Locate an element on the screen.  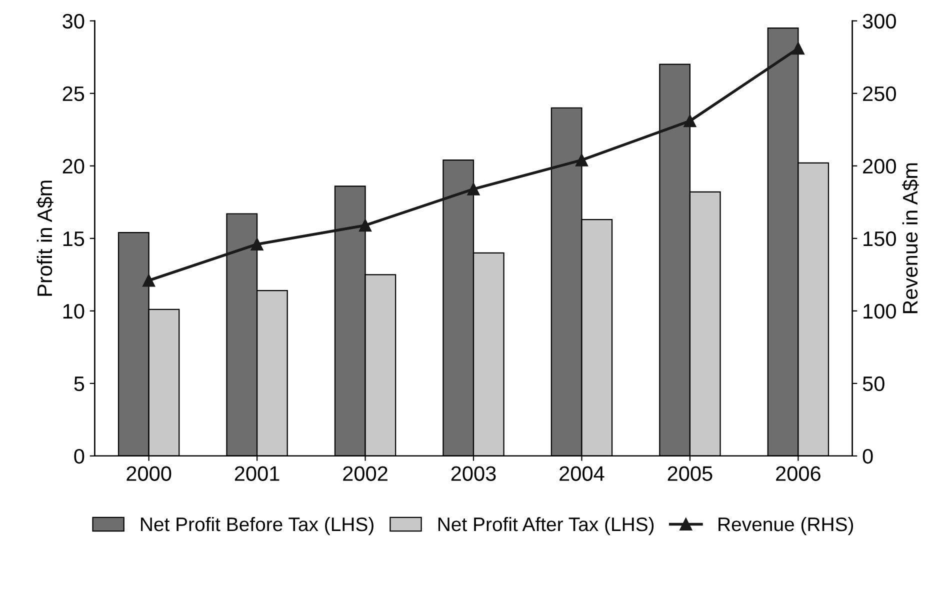
y2-tick-label: 50 is located at coordinates (873, 384).